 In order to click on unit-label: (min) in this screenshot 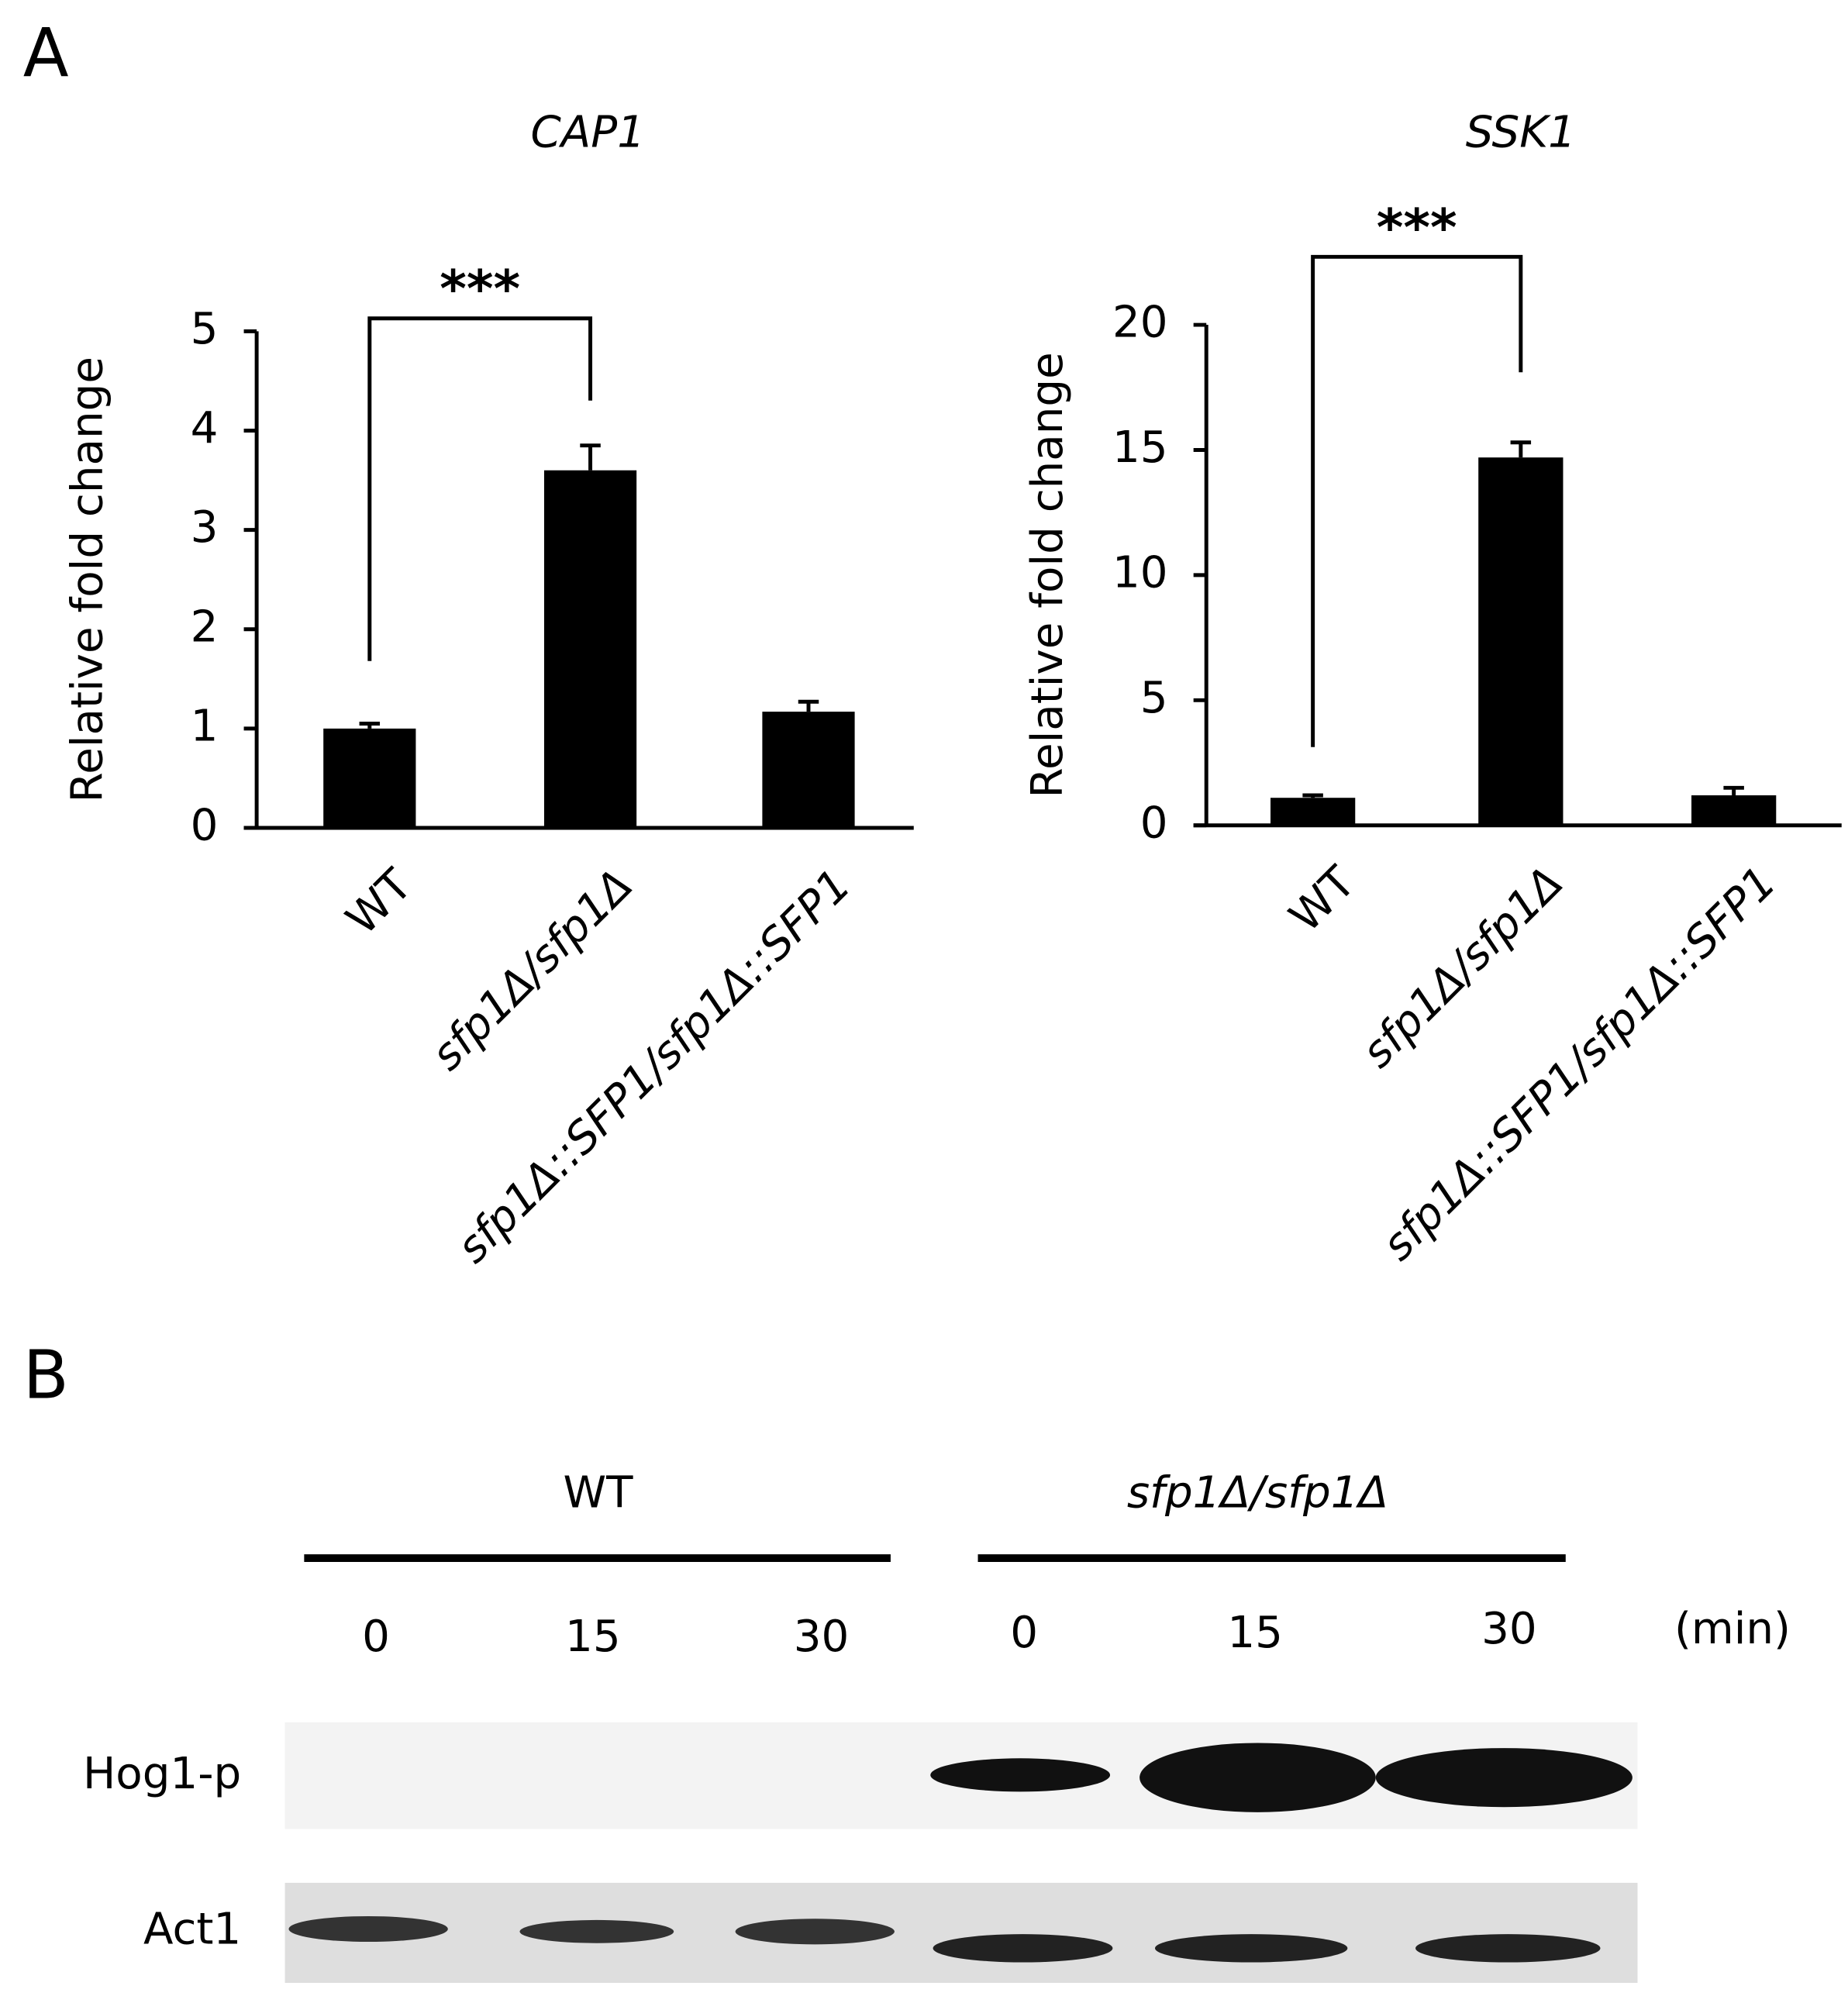, I will do `click(1732, 1629)`.